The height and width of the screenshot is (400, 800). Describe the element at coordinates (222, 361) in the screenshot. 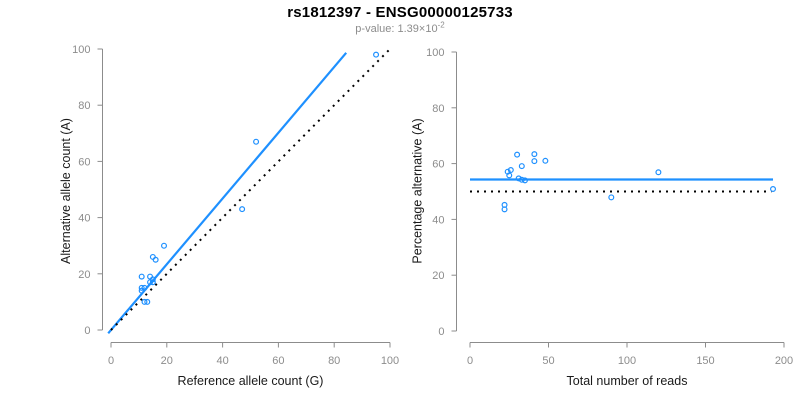

I see `x-tick-label: 40` at that location.